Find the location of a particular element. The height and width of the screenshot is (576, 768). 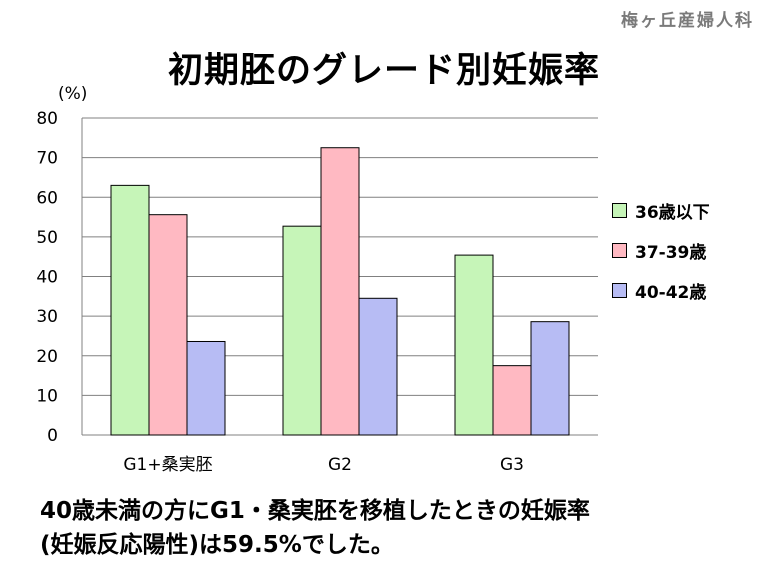

y-tick-label: 60 is located at coordinates (47, 198).